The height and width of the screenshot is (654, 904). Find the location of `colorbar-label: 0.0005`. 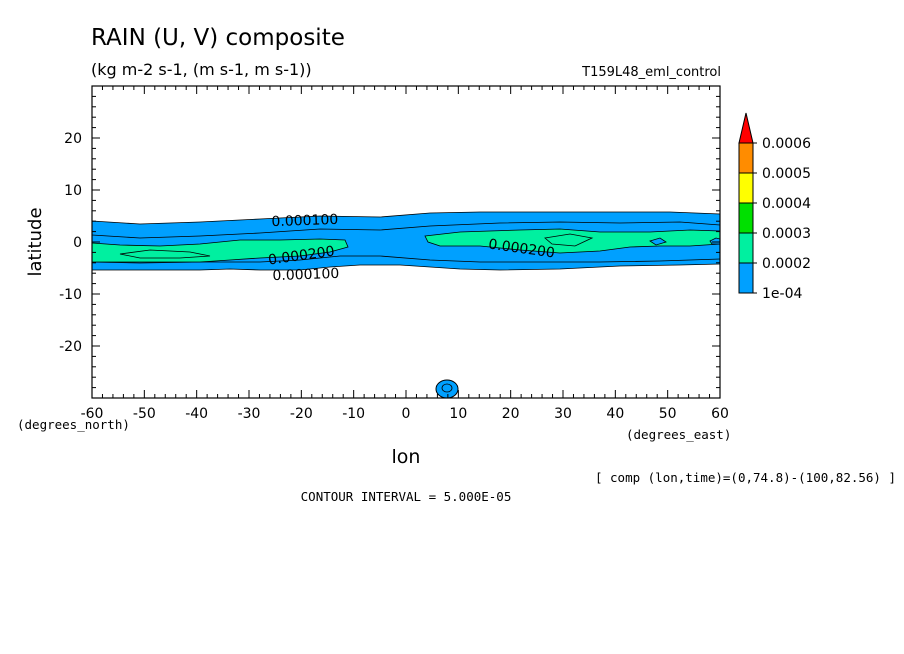

colorbar-label: 0.0005 is located at coordinates (786, 174).